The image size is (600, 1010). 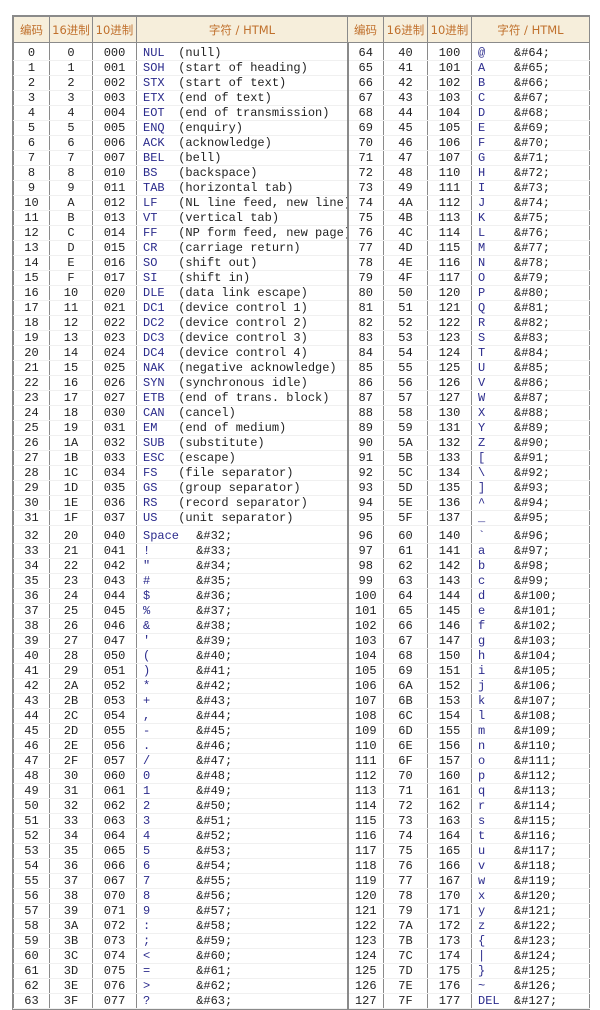 I want to click on char-symbol: 7, so click(x=147, y=881).